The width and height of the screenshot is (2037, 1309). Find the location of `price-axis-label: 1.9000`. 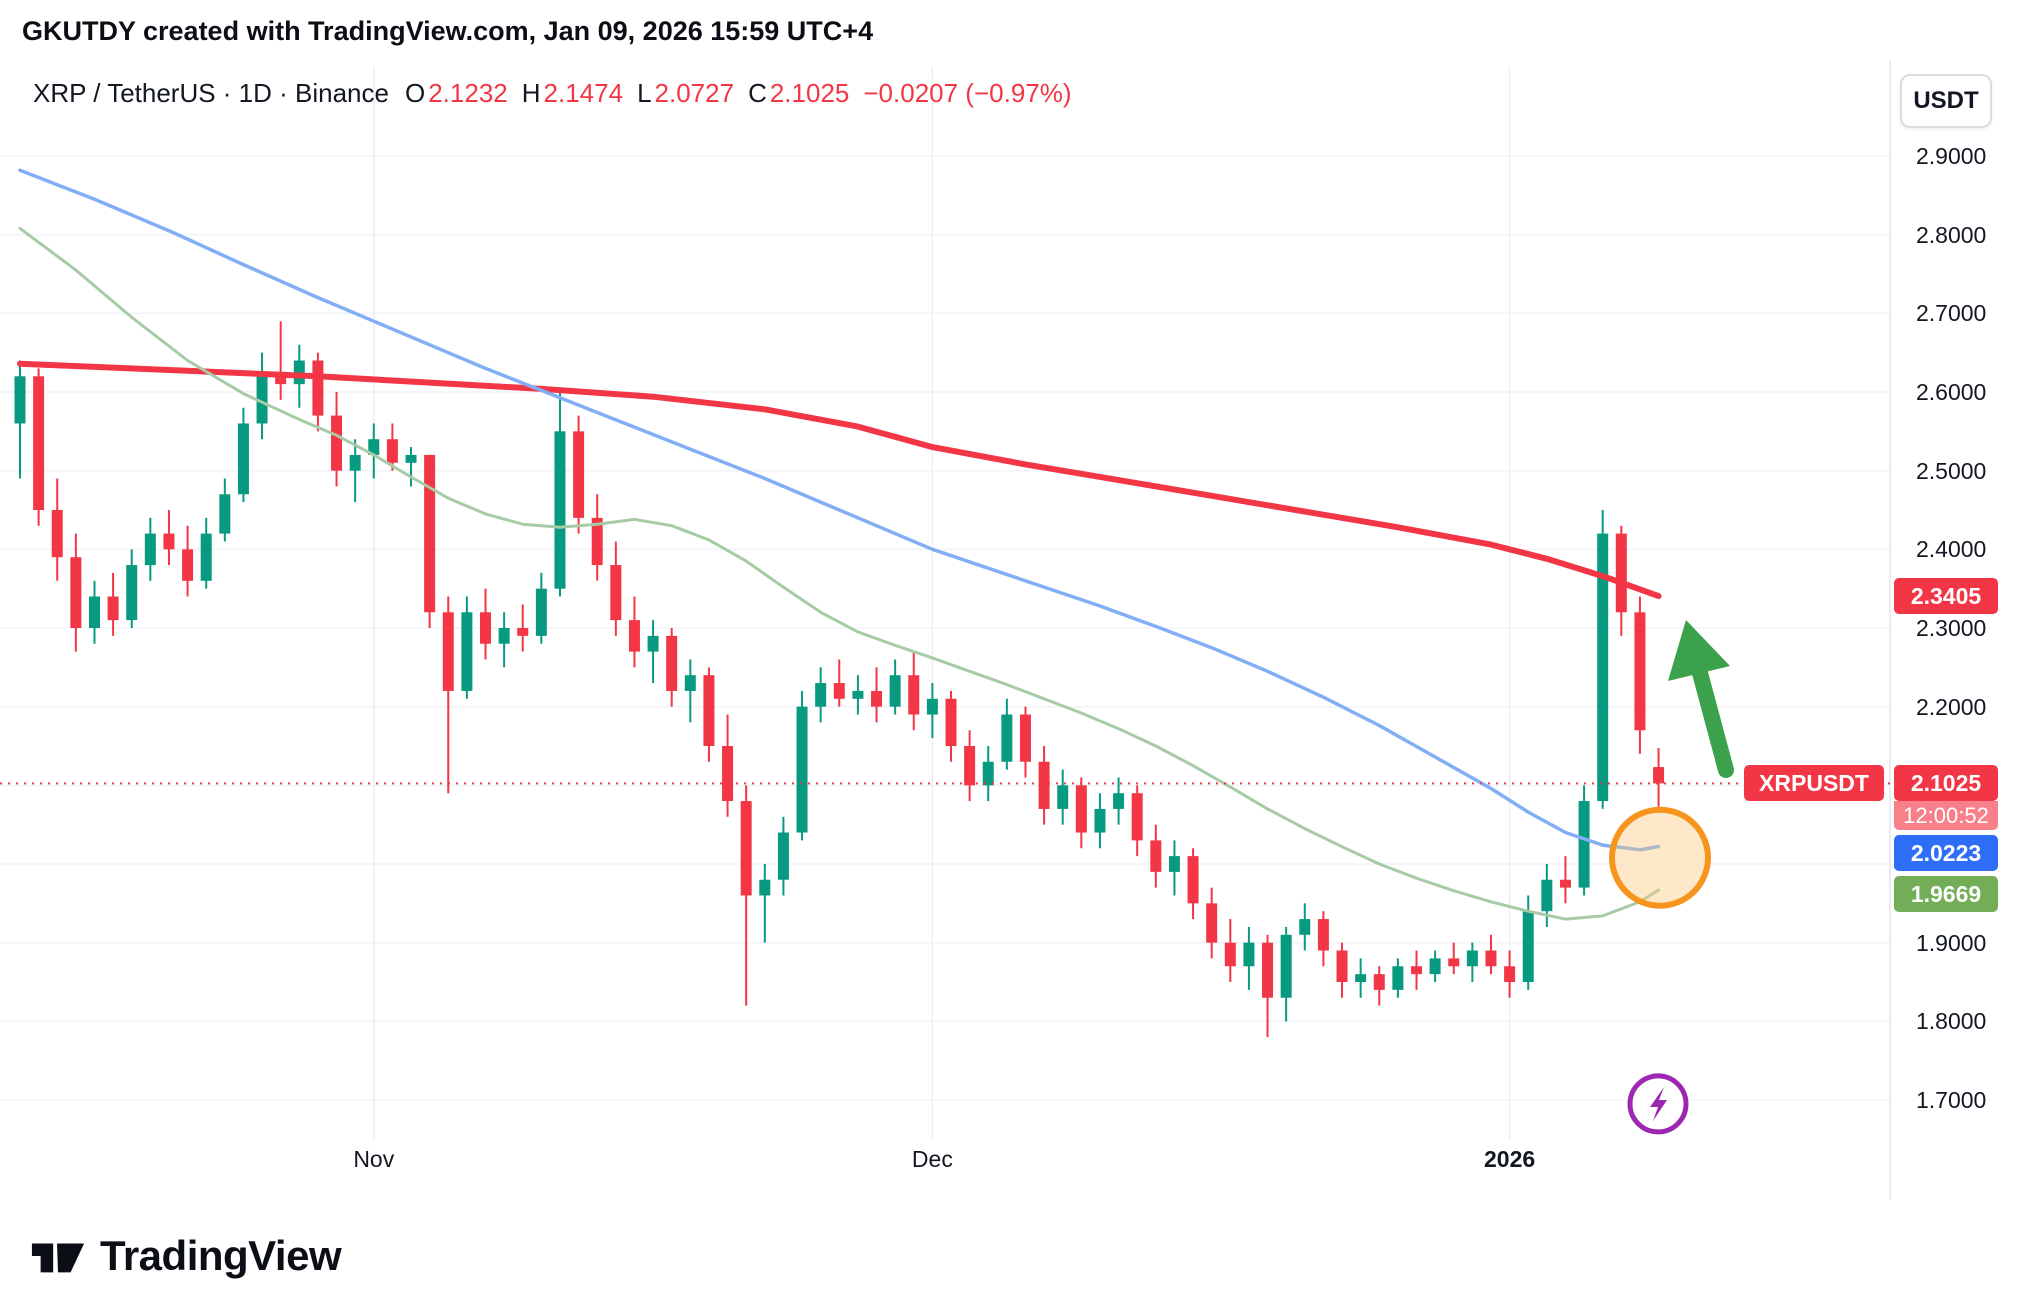

price-axis-label: 1.9000 is located at coordinates (1951, 942).